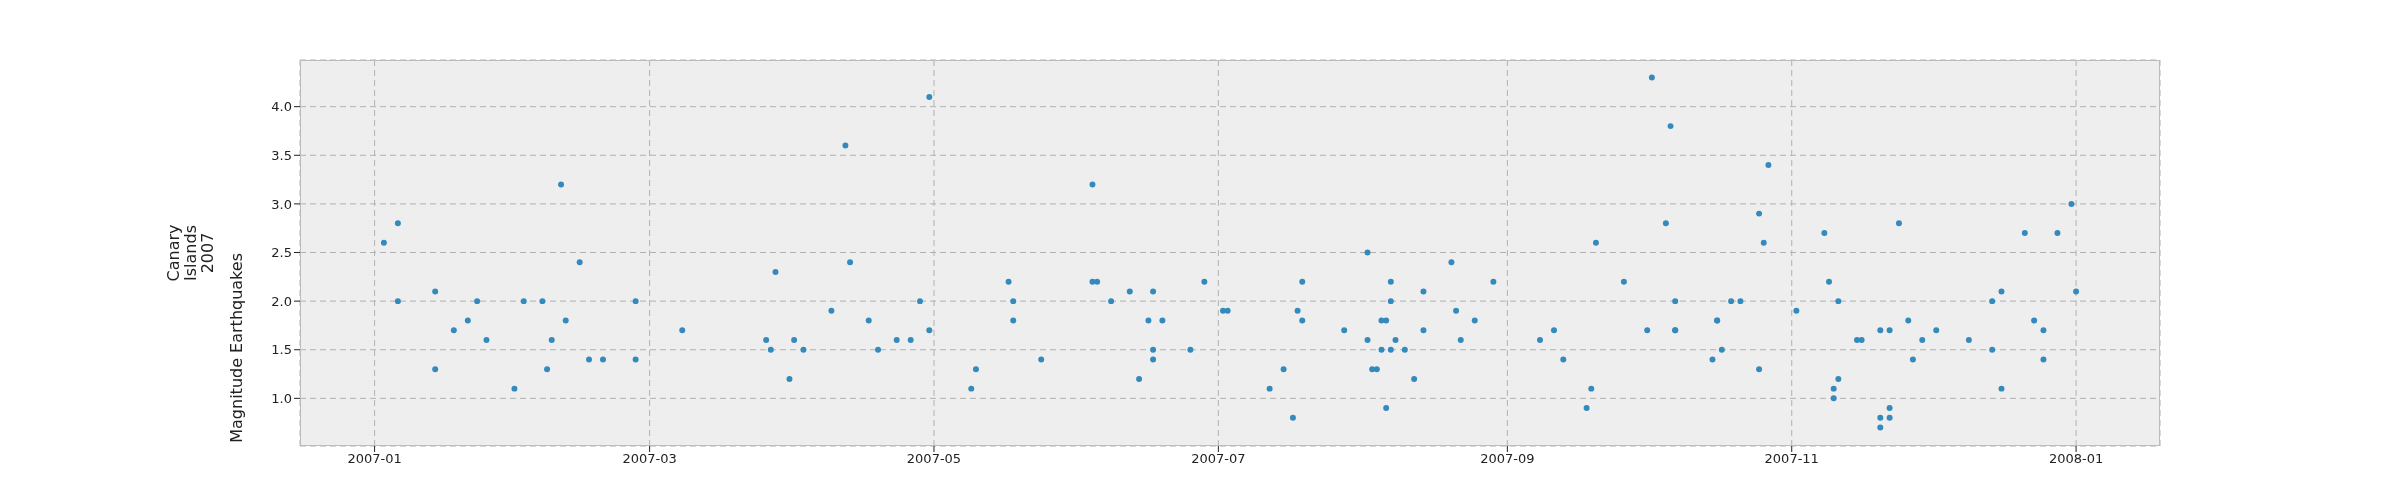 This screenshot has height=500, width=2400. I want to click on x-tick-label: 2007-11, so click(1791, 459).